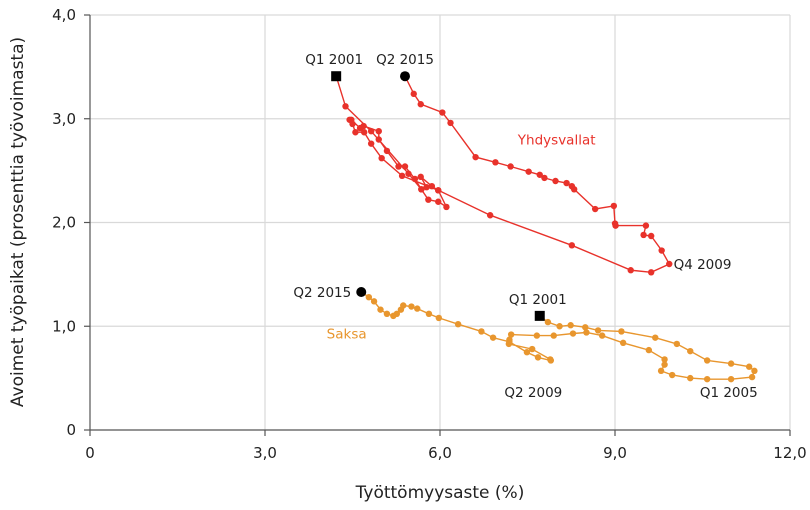 This screenshot has width=810, height=510. What do you see at coordinates (703, 265) in the screenshot?
I see `annotation-label: Q4 2009` at bounding box center [703, 265].